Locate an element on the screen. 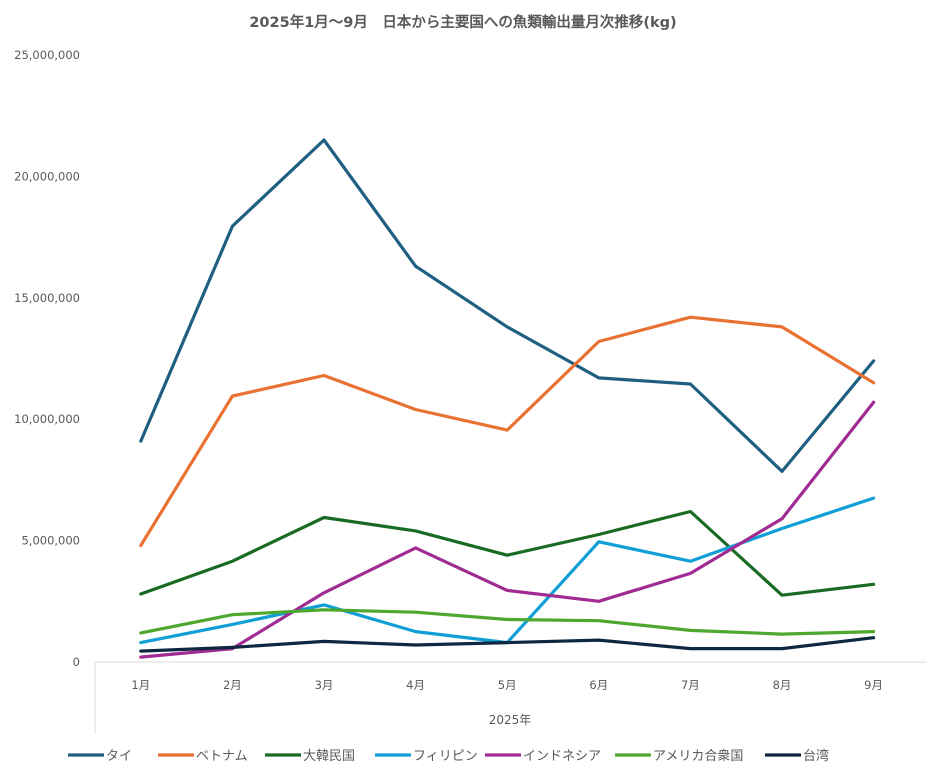 Image resolution: width=926 pixels, height=767 pixels. legend-label: 台湾 is located at coordinates (816, 756).